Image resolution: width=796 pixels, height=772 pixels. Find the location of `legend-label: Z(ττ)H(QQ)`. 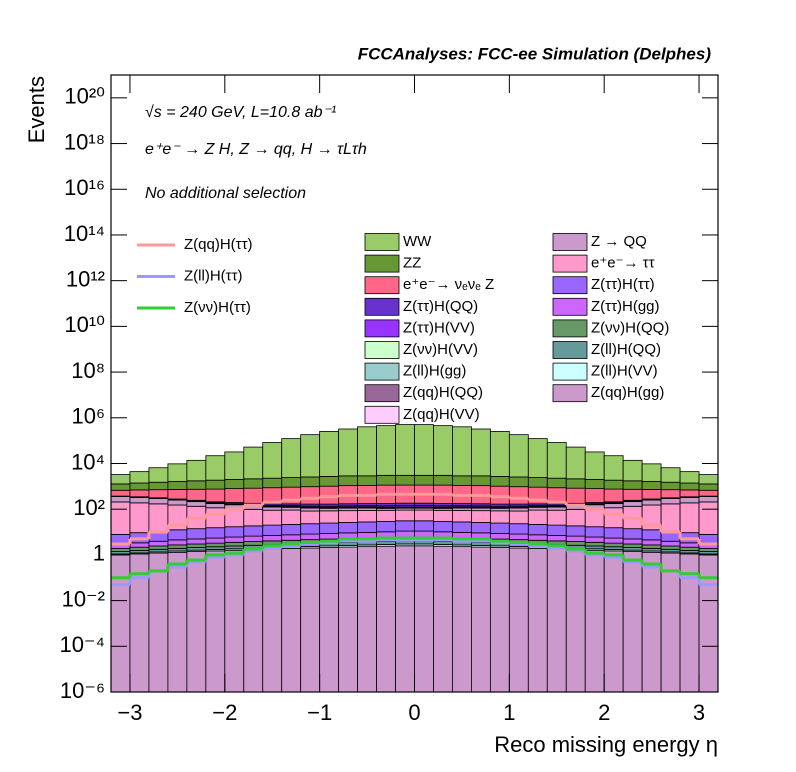

legend-label: Z(ττ)H(QQ) is located at coordinates (440, 306).